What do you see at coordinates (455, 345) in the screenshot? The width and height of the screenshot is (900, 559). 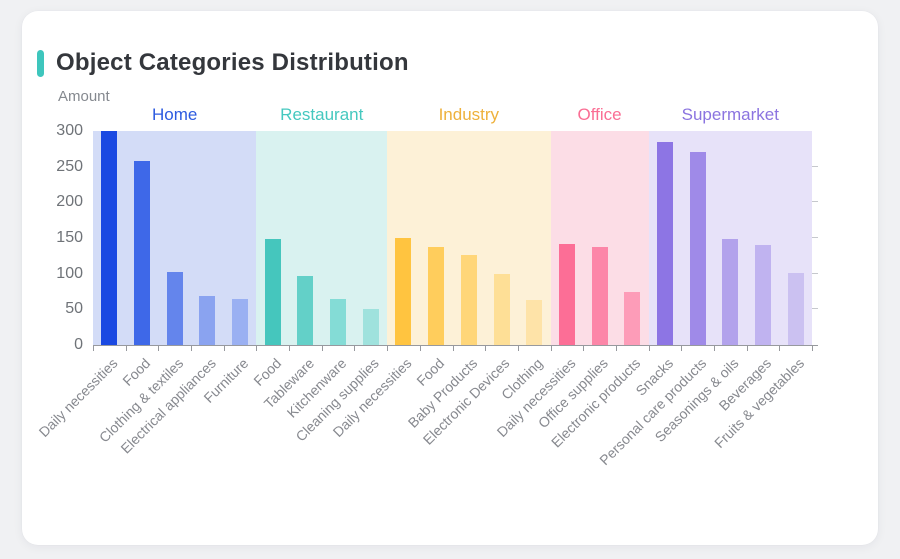 I see `x-axis-line` at bounding box center [455, 345].